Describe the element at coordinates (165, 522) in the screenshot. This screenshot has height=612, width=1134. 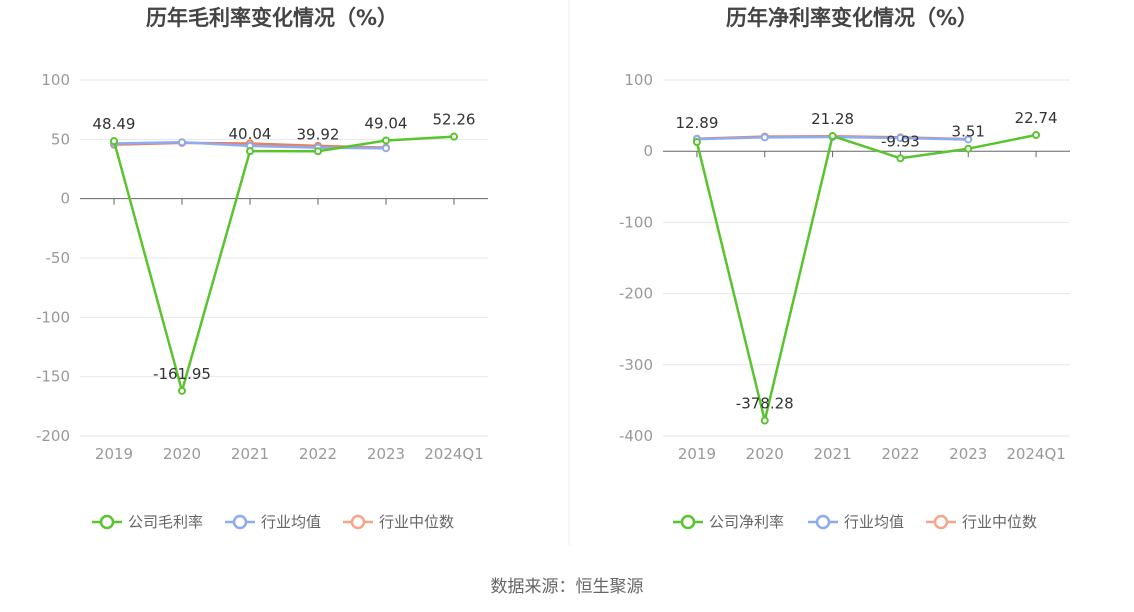
I see `legend-label: 公司毛利率` at that location.